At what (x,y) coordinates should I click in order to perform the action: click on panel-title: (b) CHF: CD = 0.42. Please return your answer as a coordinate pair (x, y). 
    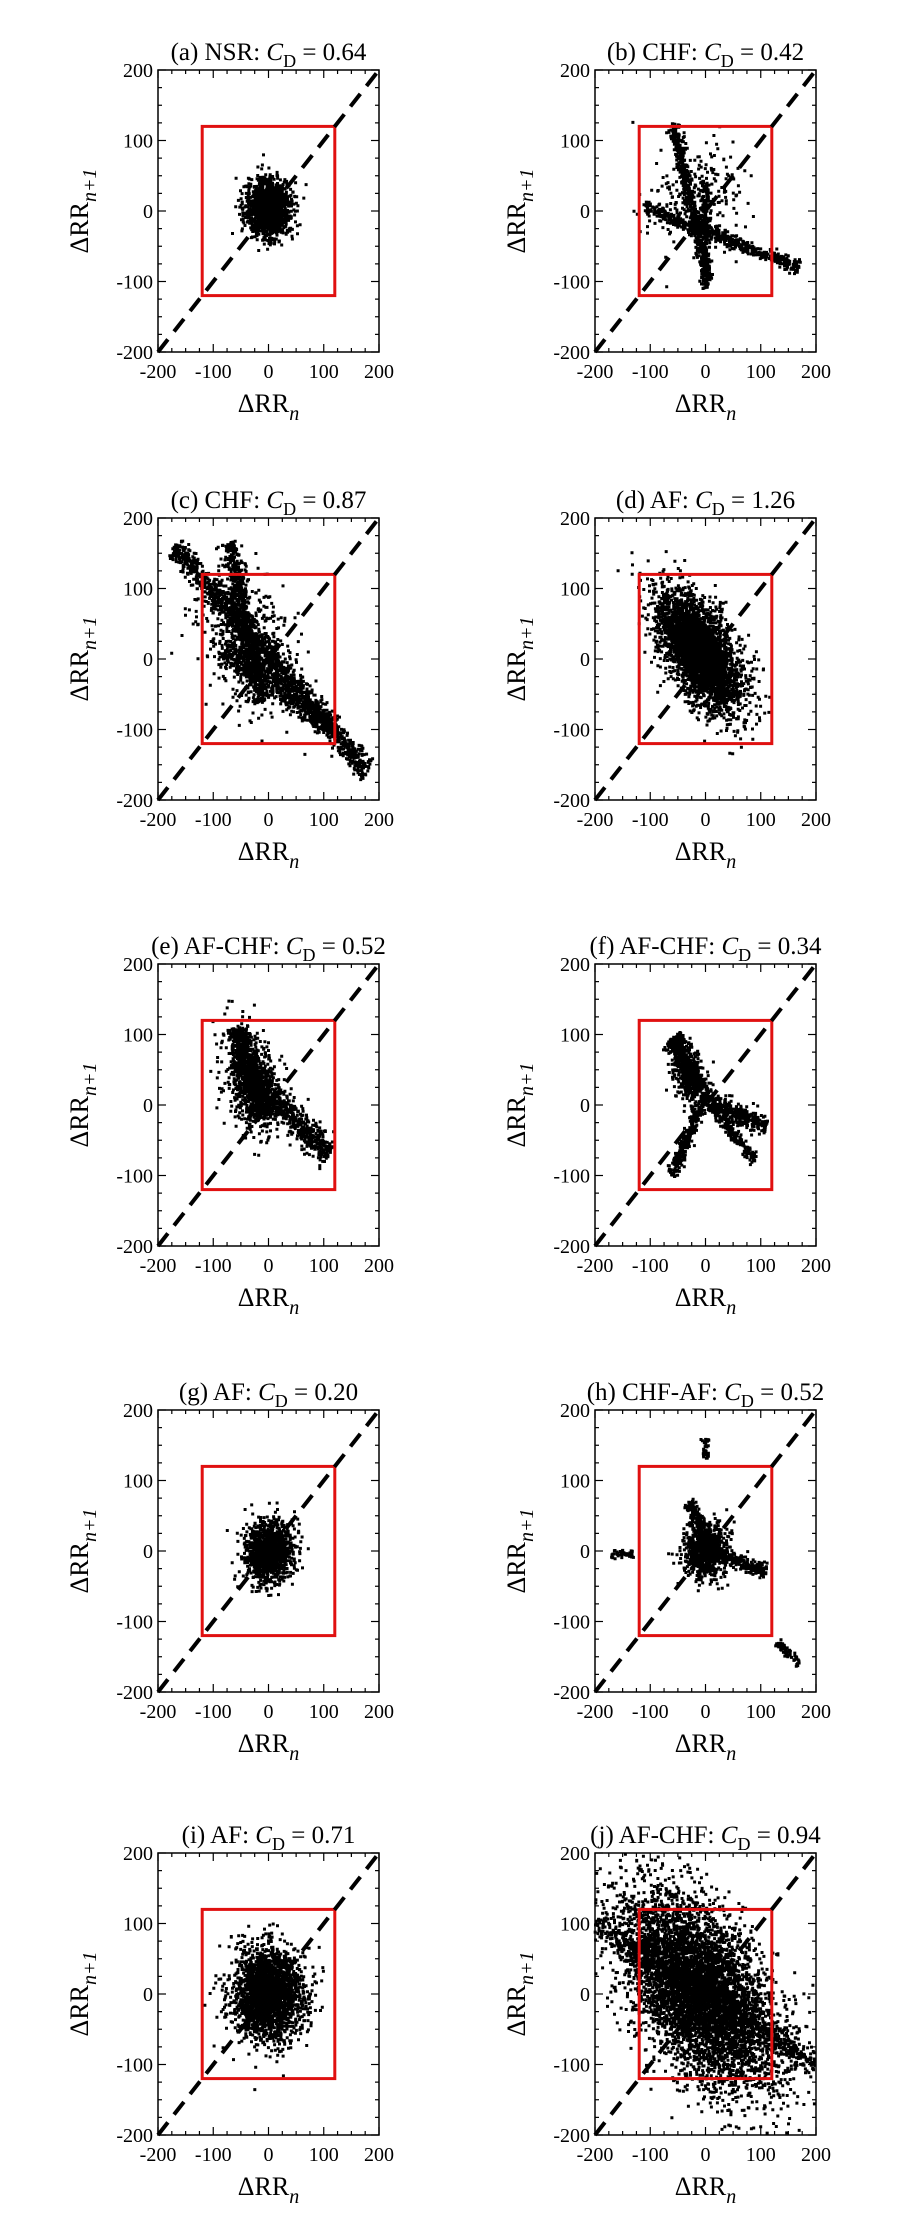
    Looking at the image, I should click on (705, 55).